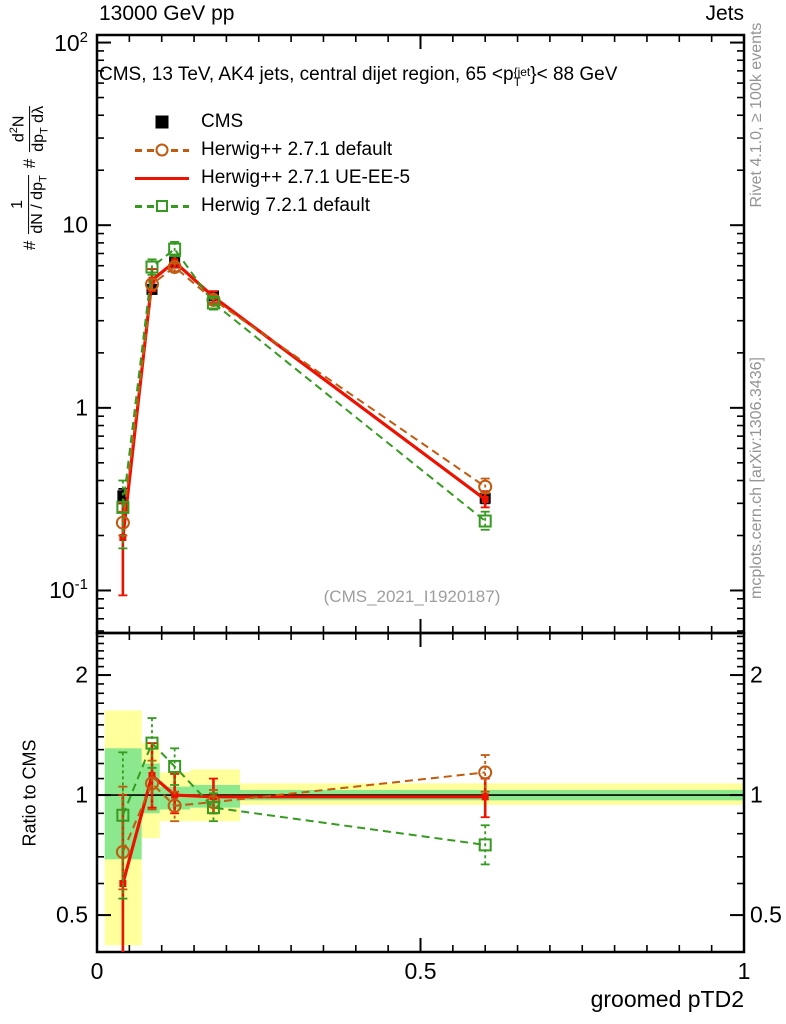 The image size is (786, 1024). Describe the element at coordinates (285, 205) in the screenshot. I see `legend-label: Herwig 7.2.1 default` at that location.